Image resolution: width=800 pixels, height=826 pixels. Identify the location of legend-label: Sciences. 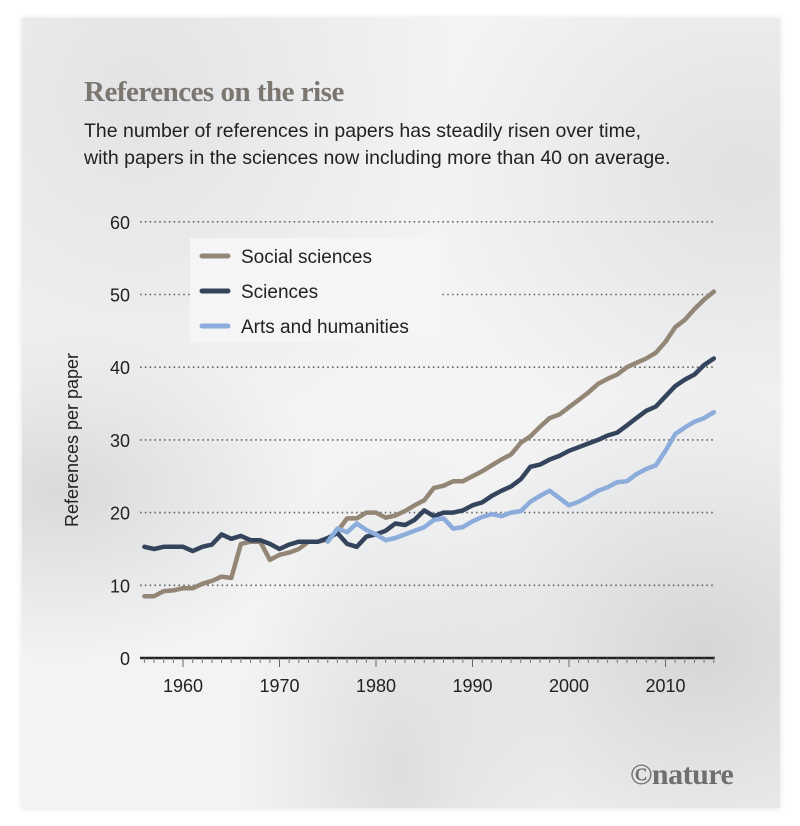
(279, 292).